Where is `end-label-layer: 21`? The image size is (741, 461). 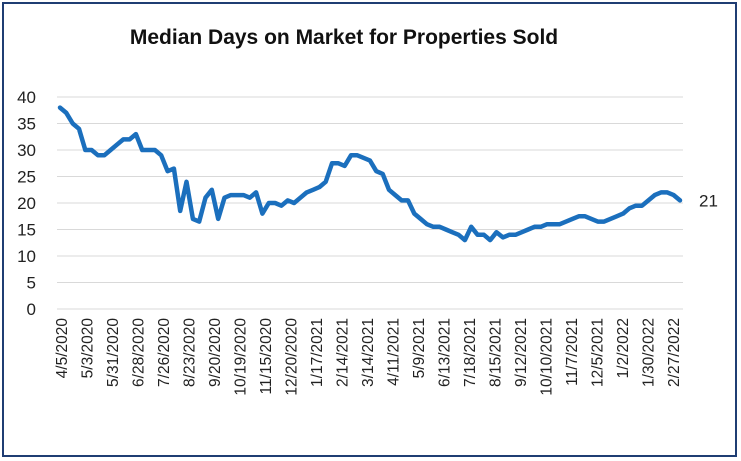
end-label-layer: 21 is located at coordinates (708, 200).